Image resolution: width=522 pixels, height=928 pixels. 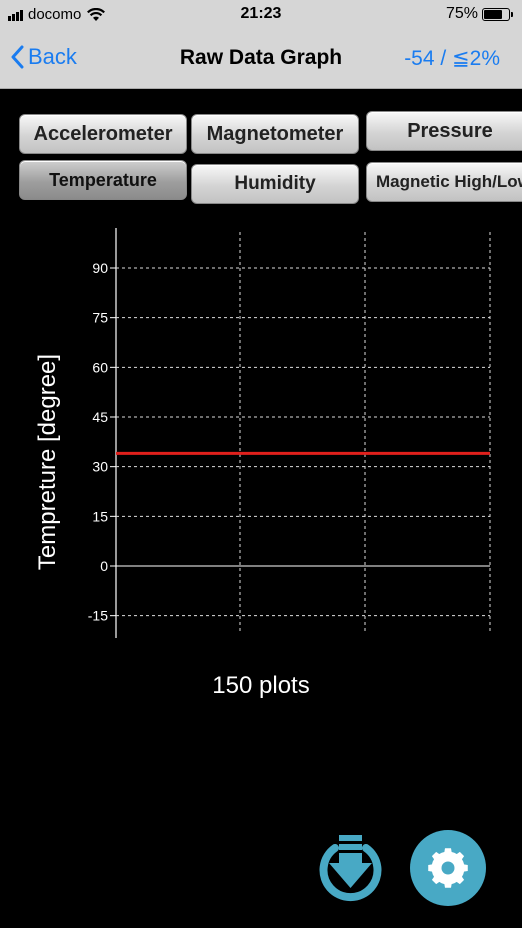 I want to click on tab-humidity: Humidity, so click(x=275, y=184).